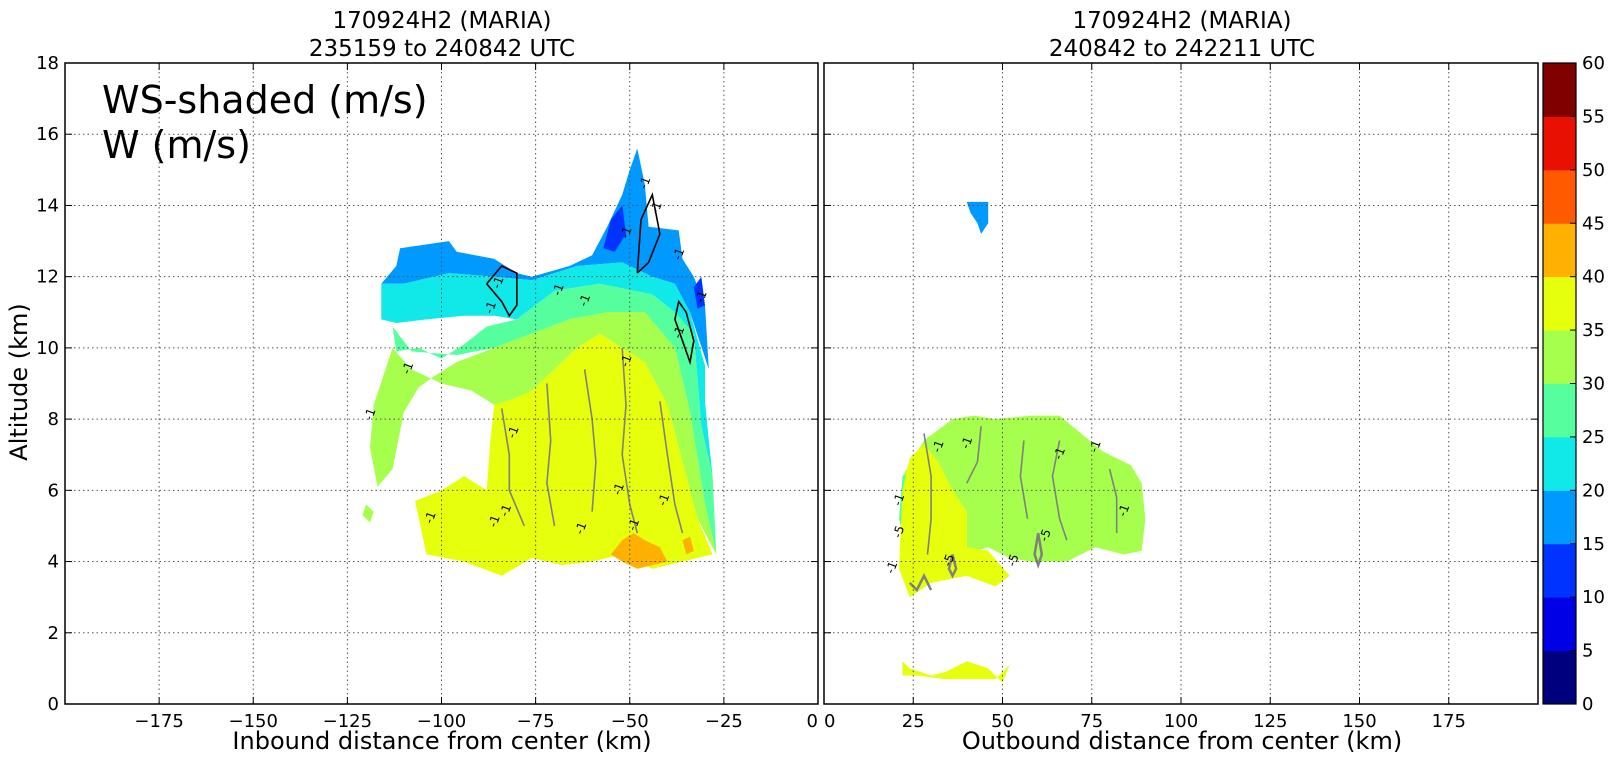 This screenshot has height=762, width=1615. I want to click on contour-label-19: -1, so click(505, 510).